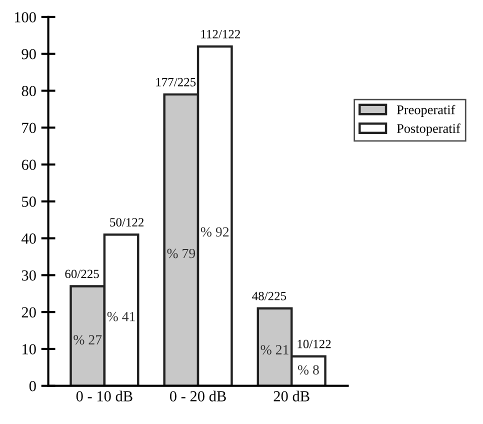  I want to click on annotation: 10/122, so click(314, 344).